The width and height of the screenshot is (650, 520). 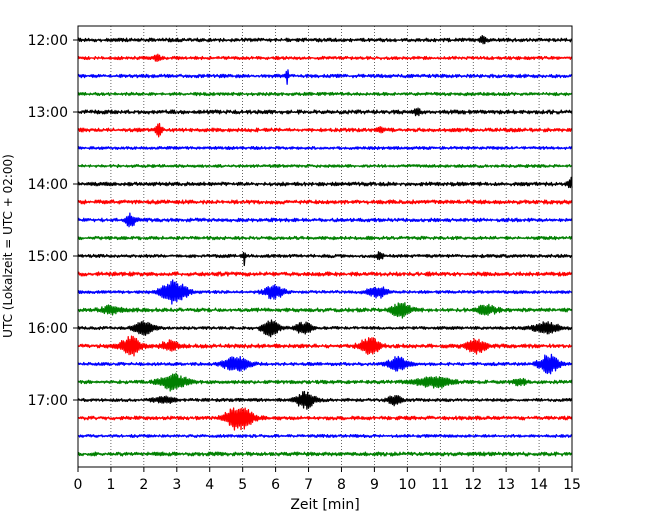 I want to click on y-tick-label: 13:00, so click(x=48, y=113).